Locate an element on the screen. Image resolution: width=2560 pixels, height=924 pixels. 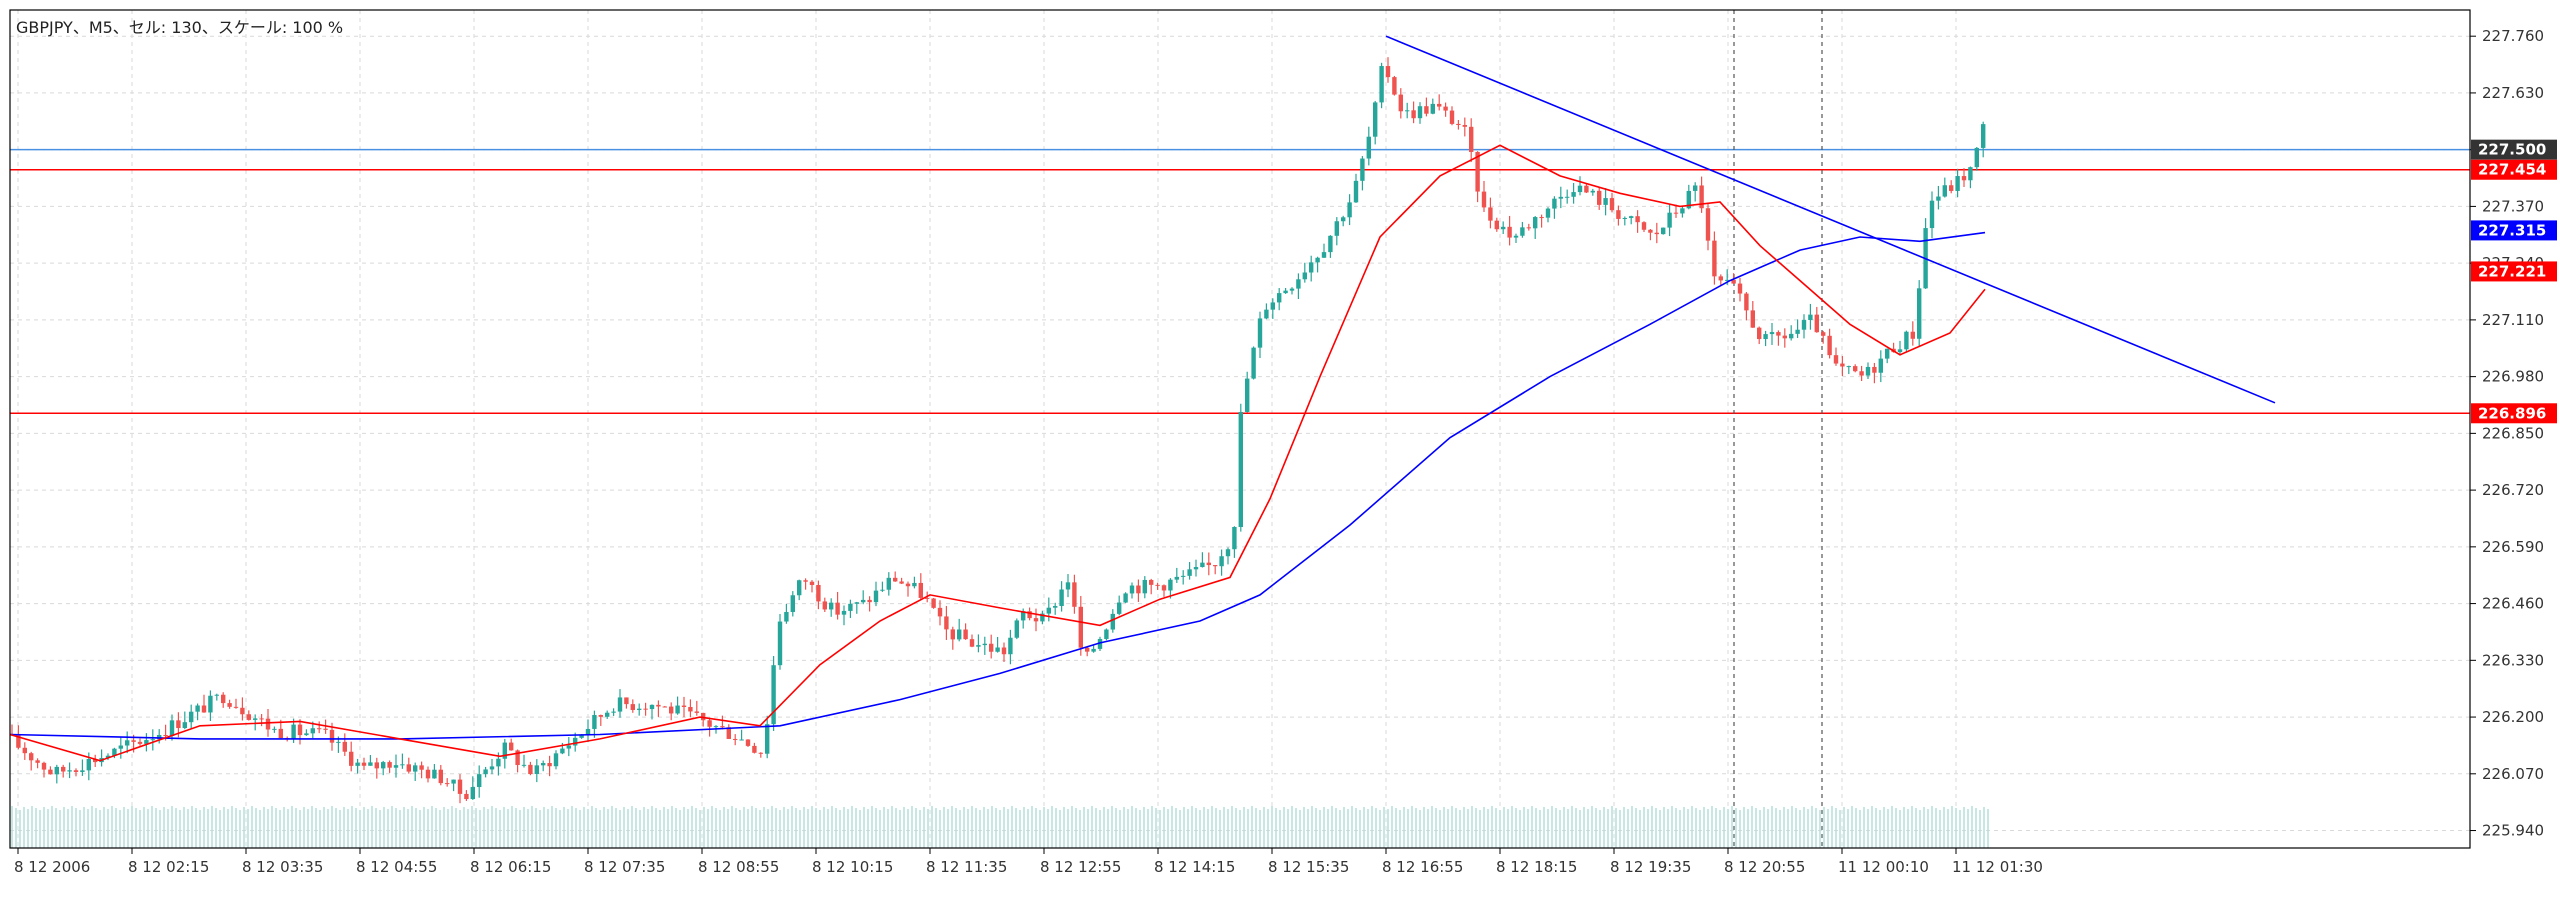
price-tag-label: 226.896 is located at coordinates (2512, 413).